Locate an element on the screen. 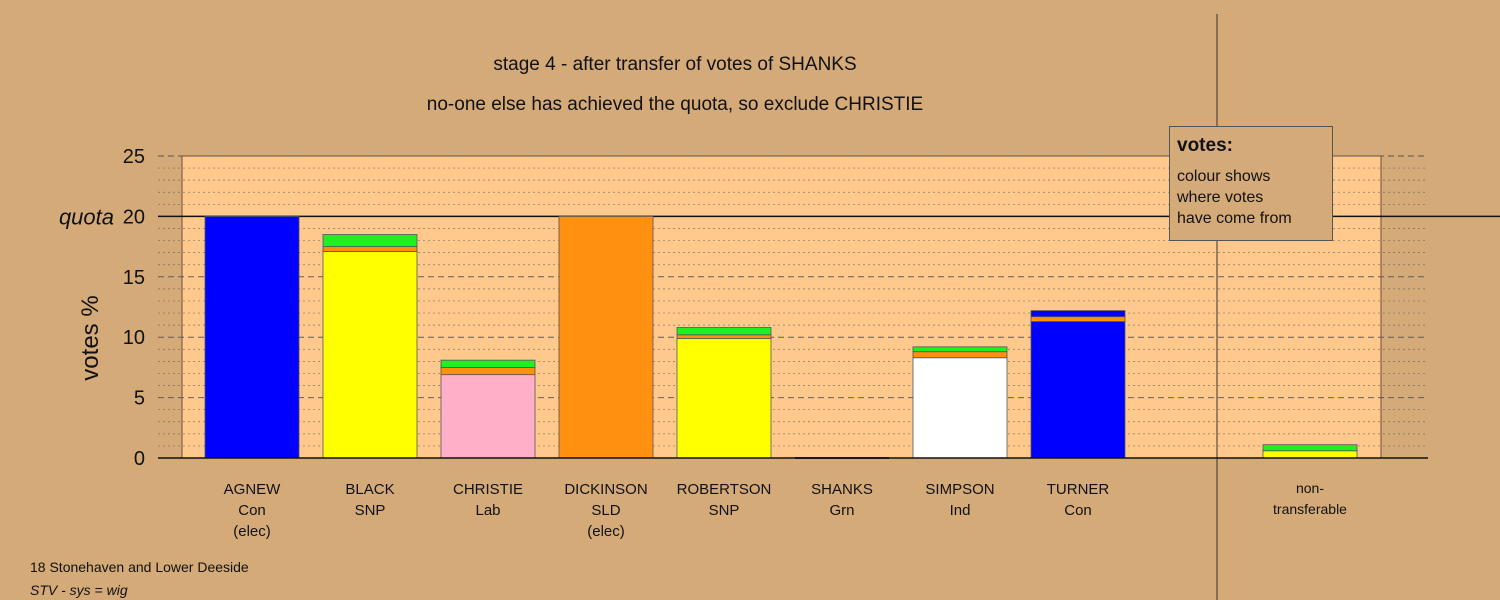  legend-title: votes: is located at coordinates (1205, 145).